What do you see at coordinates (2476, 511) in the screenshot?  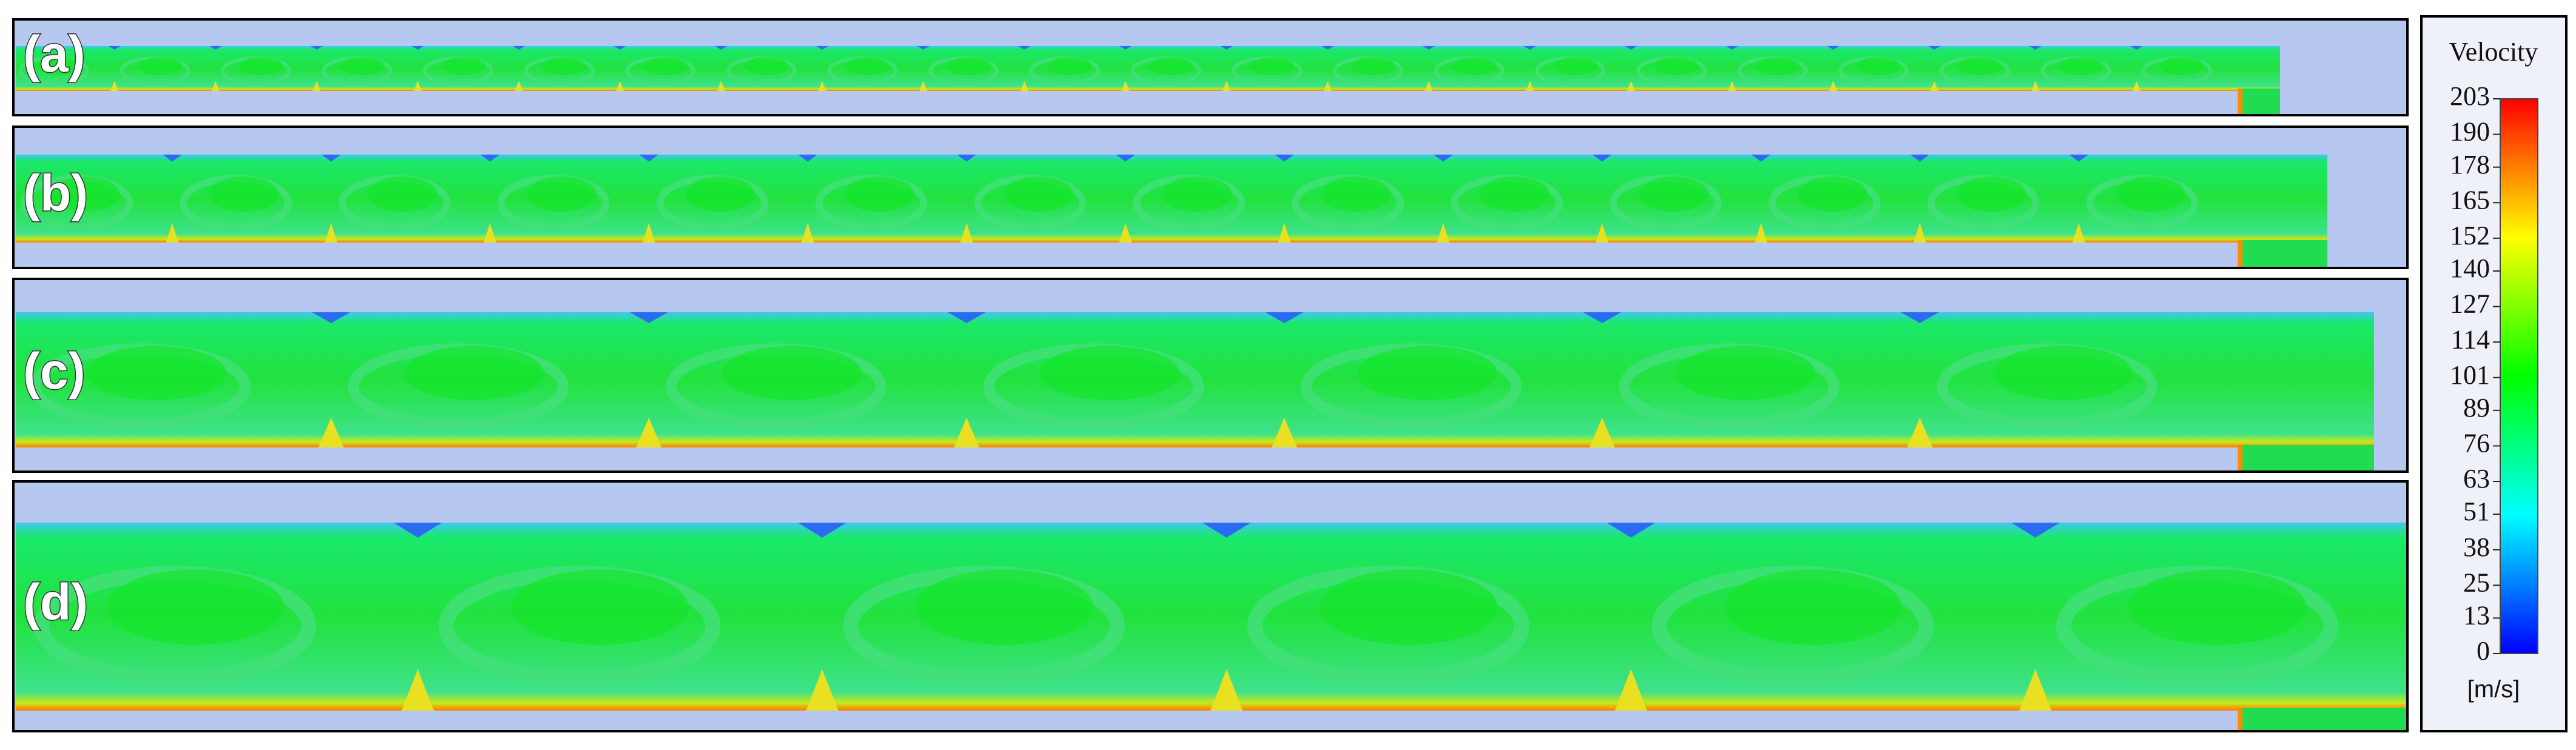 I see `colorbar-tick-label: 51` at bounding box center [2476, 511].